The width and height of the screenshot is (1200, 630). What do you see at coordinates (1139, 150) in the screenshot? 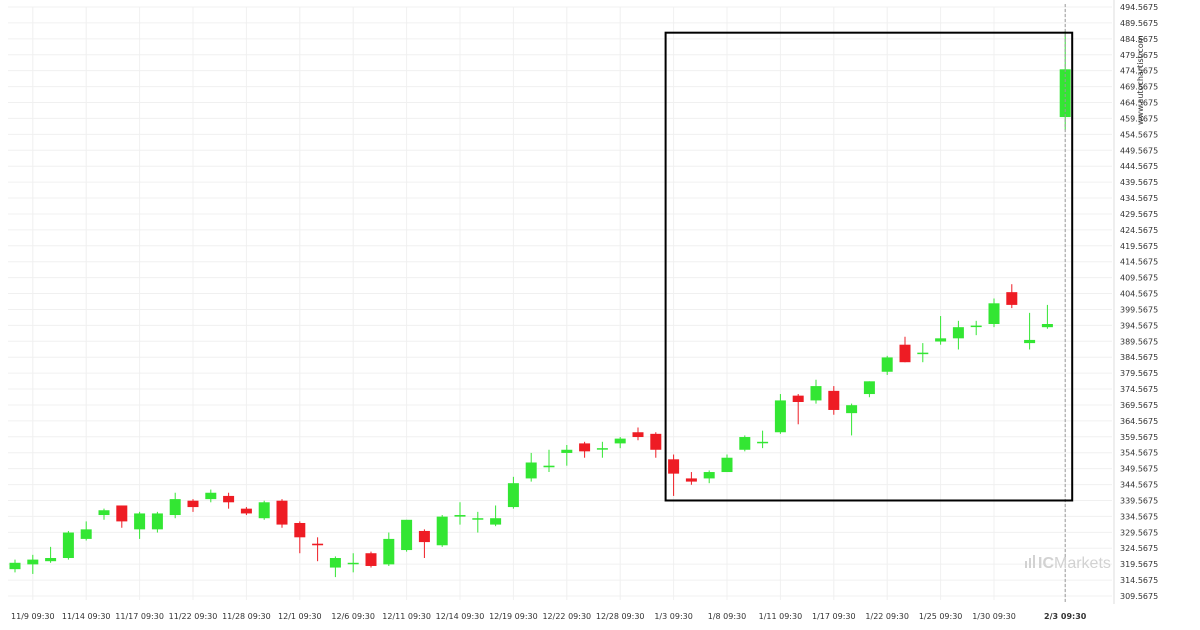
I see `y-tick-label: 449.5675` at bounding box center [1139, 150].